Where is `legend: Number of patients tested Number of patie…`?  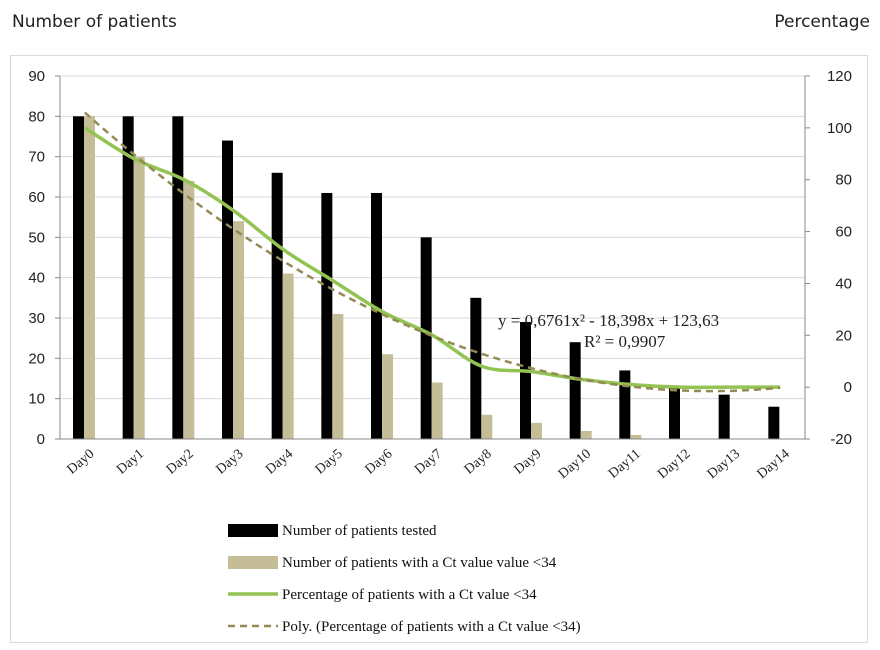 legend: Number of patients tested Number of patie… is located at coordinates (404, 579).